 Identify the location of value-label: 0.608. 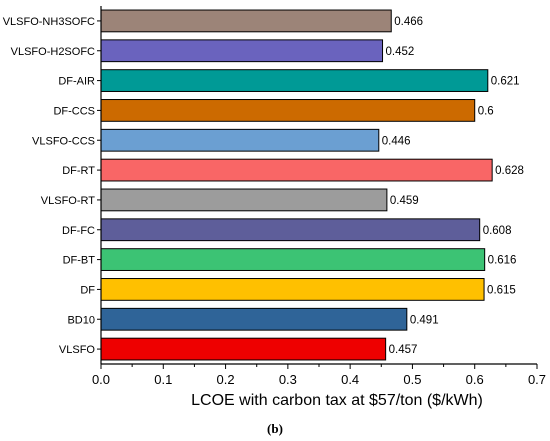
(497, 231).